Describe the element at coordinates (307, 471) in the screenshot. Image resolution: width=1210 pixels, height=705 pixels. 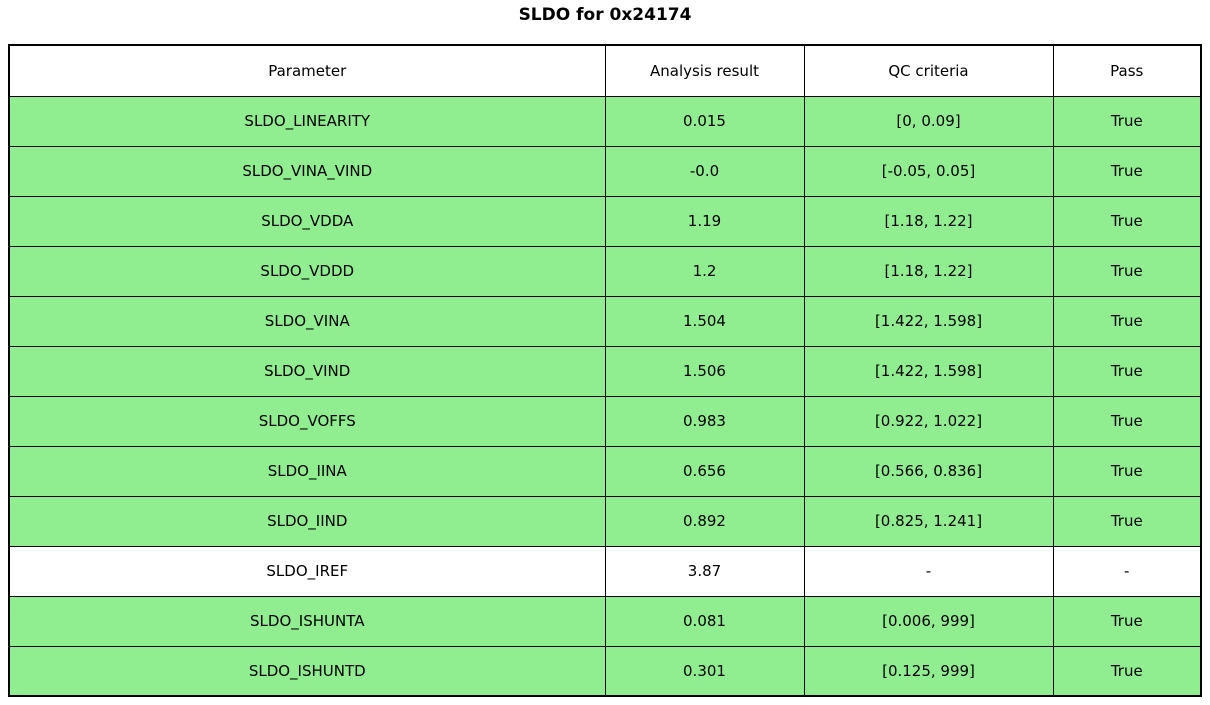
I see `cell-parameter: SLDO_IINA` at that location.